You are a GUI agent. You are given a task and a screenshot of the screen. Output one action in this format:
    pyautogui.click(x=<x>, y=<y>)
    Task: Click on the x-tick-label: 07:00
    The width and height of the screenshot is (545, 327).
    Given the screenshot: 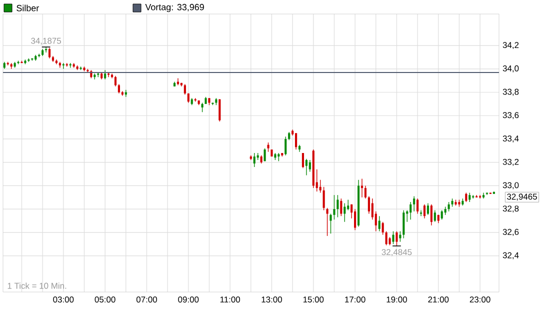 What is the action you would take?
    pyautogui.click(x=146, y=299)
    